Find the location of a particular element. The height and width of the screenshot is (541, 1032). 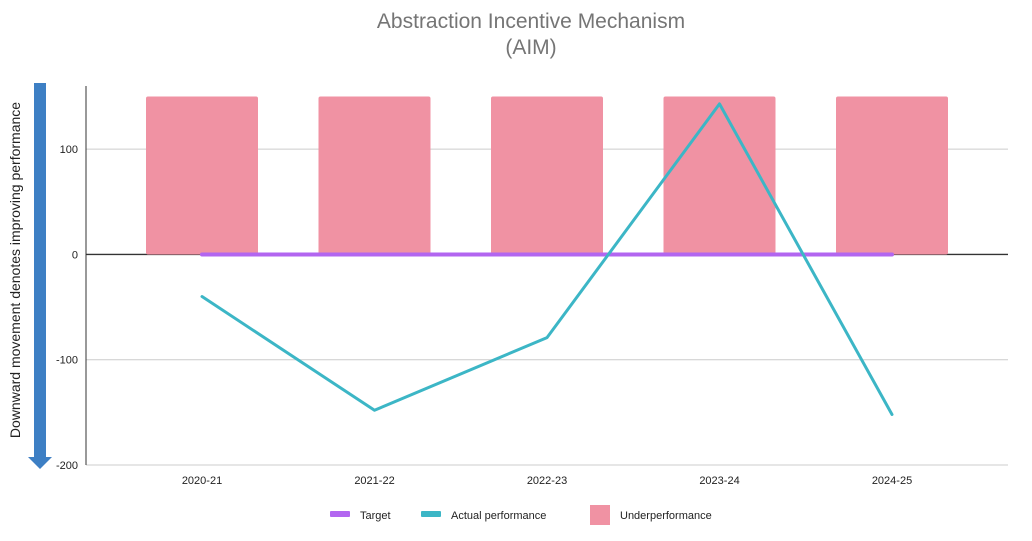

x-tick-labels: 2020-21 2021-22 2022-23 2023-24 2024-25 is located at coordinates (547, 481).